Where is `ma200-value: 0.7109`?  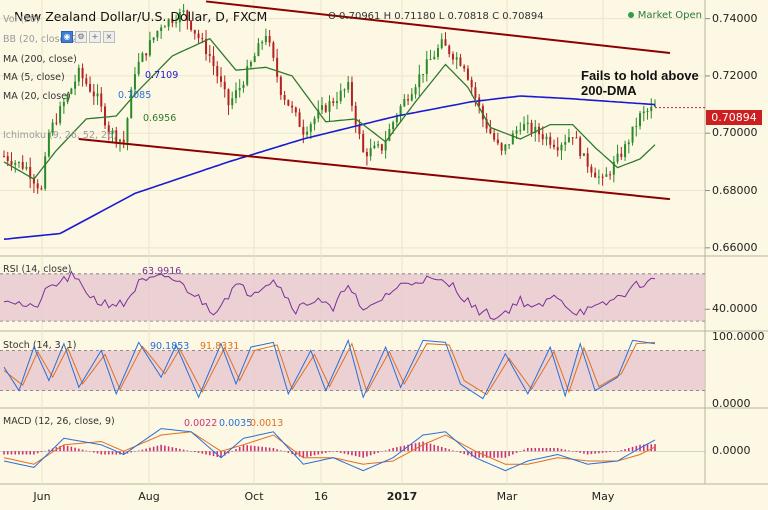 ma200-value: 0.7109 is located at coordinates (162, 75).